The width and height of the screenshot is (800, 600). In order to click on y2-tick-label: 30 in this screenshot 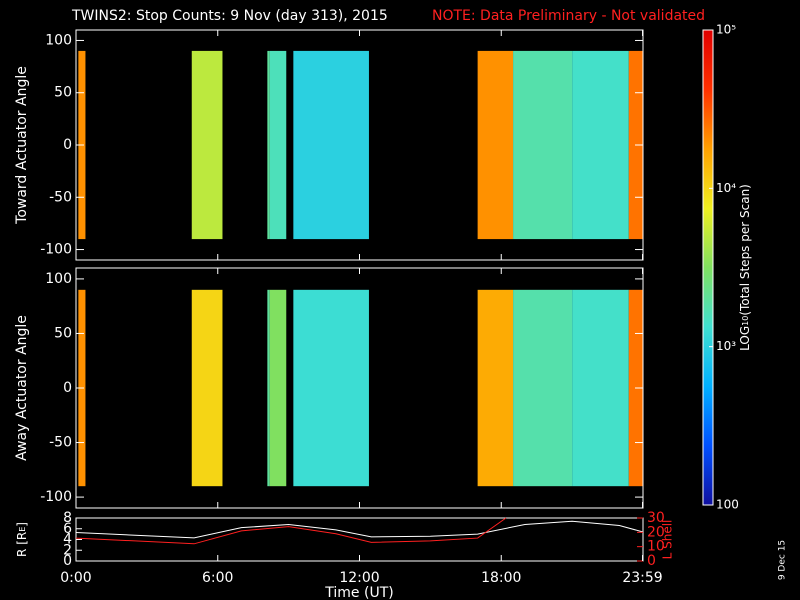, I will do `click(656, 518)`.